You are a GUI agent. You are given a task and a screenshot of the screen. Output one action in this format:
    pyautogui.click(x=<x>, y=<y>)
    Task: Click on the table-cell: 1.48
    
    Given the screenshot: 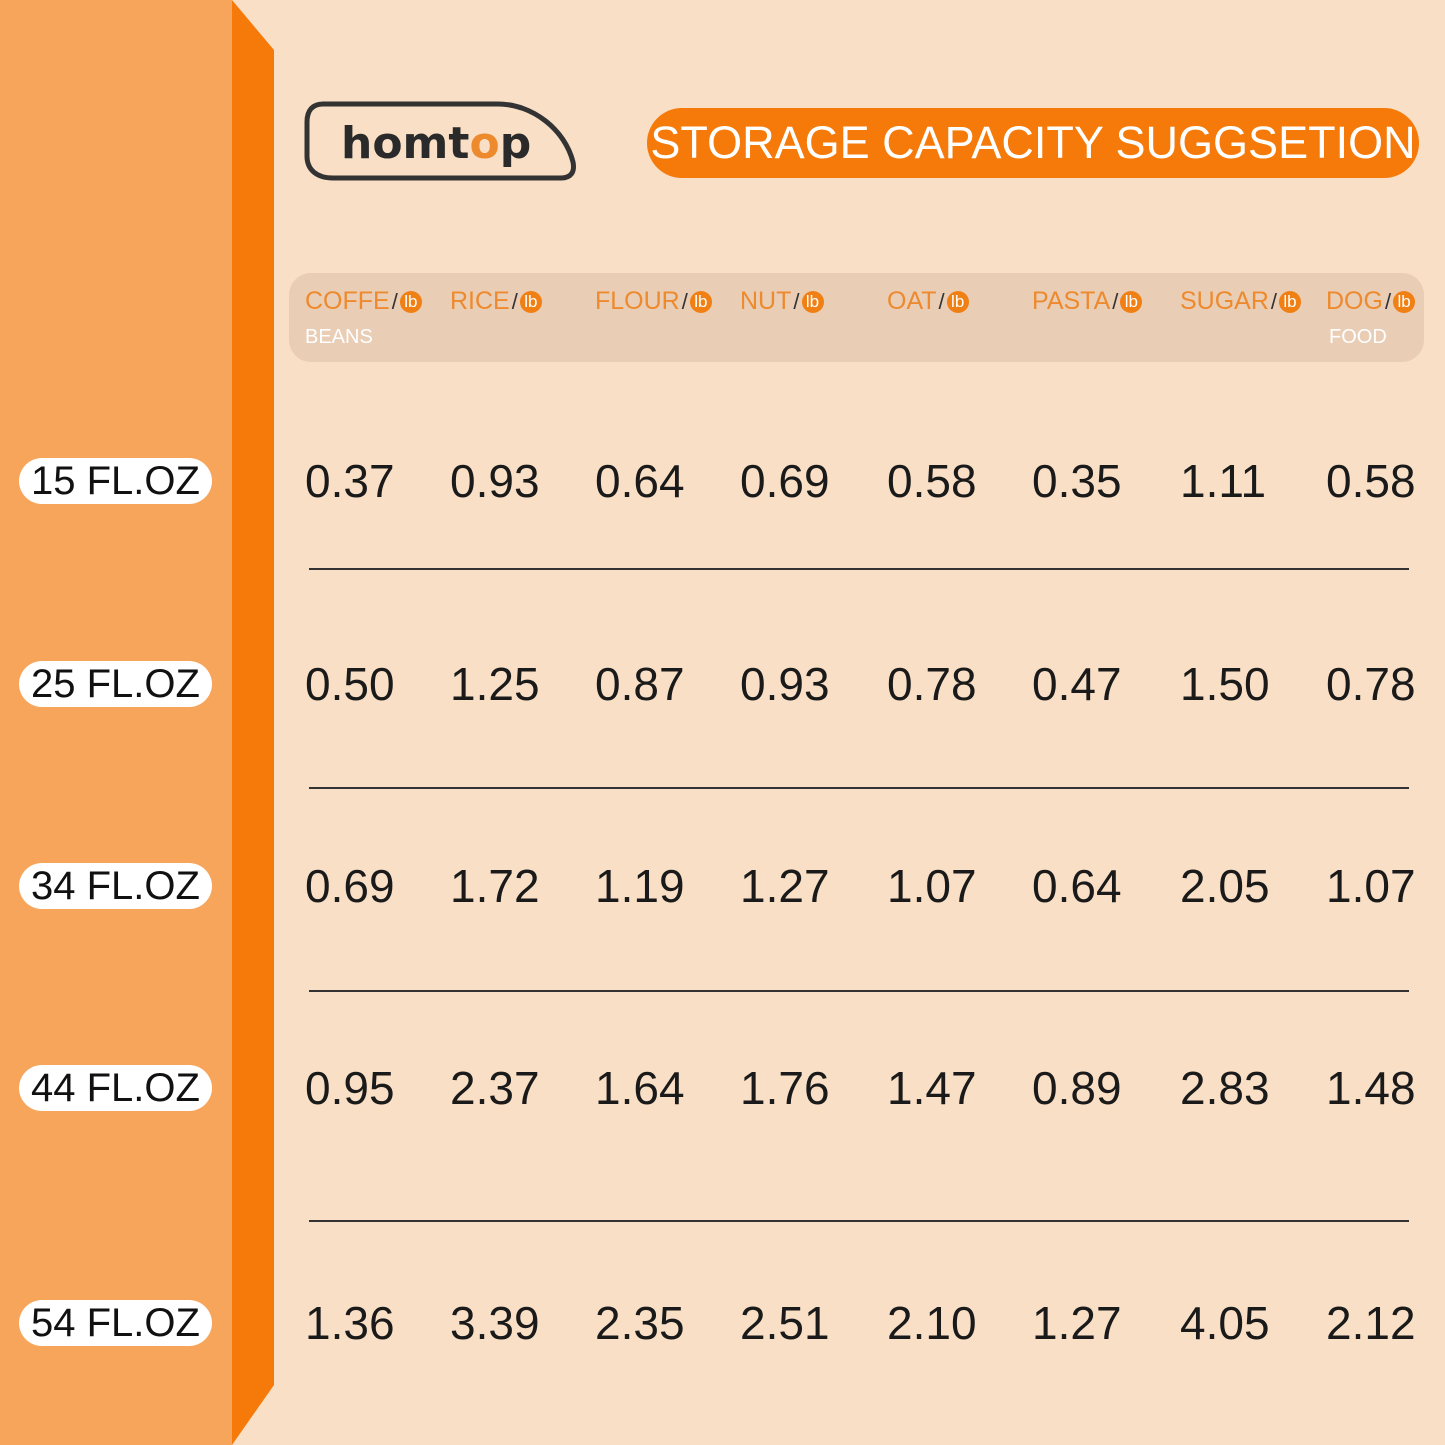 What is the action you would take?
    pyautogui.click(x=1371, y=1088)
    